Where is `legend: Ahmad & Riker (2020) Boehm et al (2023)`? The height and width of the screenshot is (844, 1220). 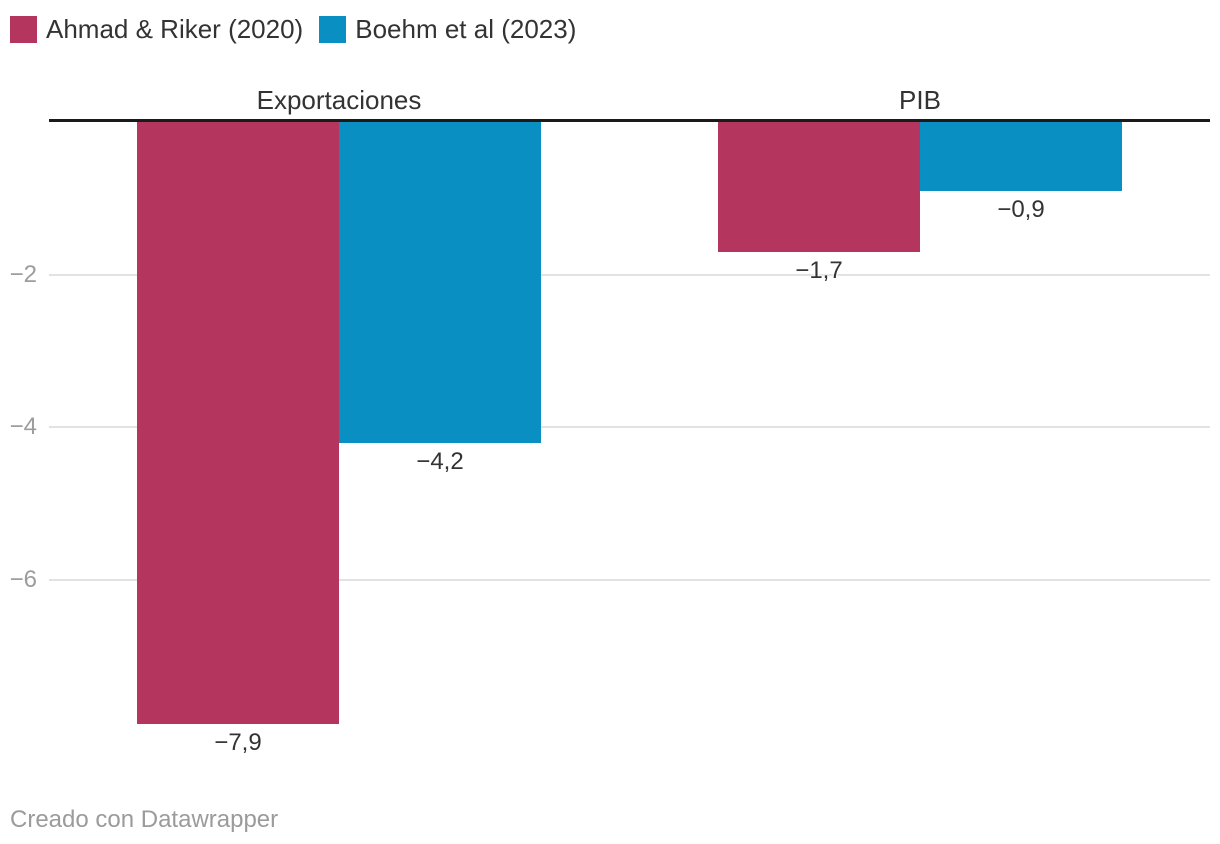
legend: Ahmad & Riker (2020) Boehm et al (2023) is located at coordinates (293, 29).